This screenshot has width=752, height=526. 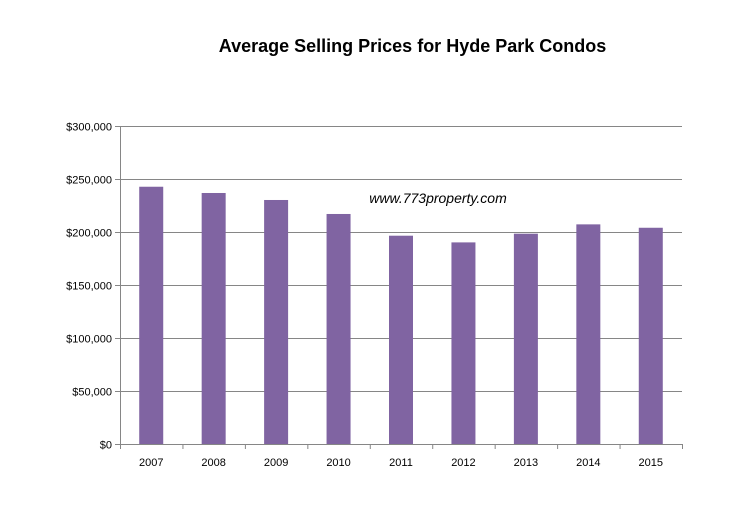 What do you see at coordinates (213, 463) in the screenshot?
I see `x-tick-label: 2008` at bounding box center [213, 463].